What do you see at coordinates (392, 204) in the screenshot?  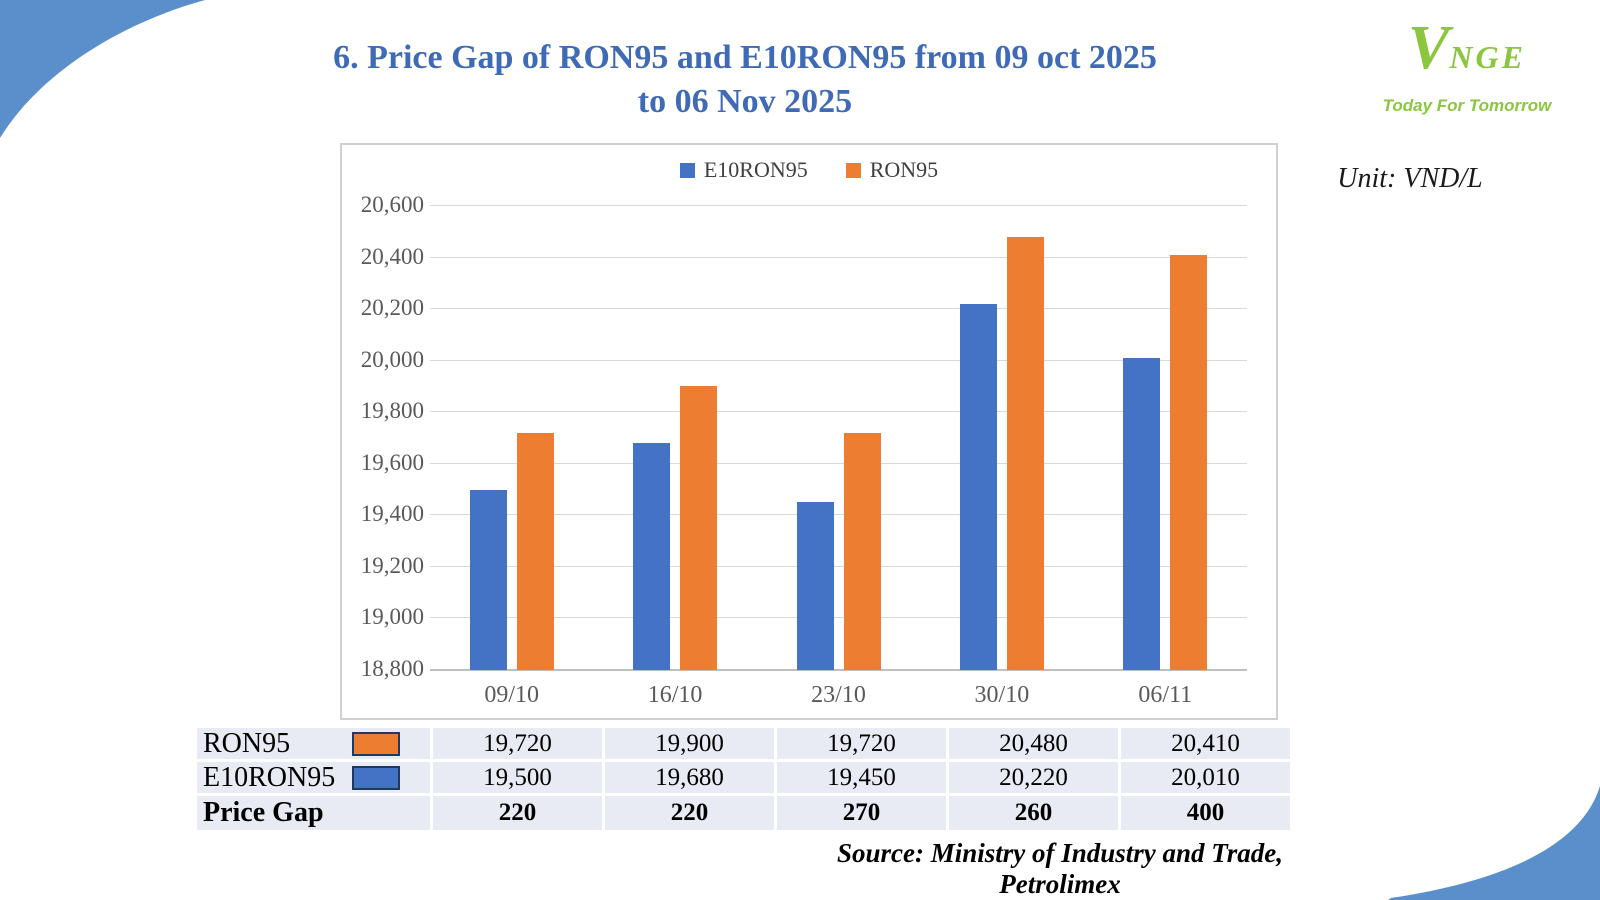 I see `y-tick-label: 20,600` at bounding box center [392, 204].